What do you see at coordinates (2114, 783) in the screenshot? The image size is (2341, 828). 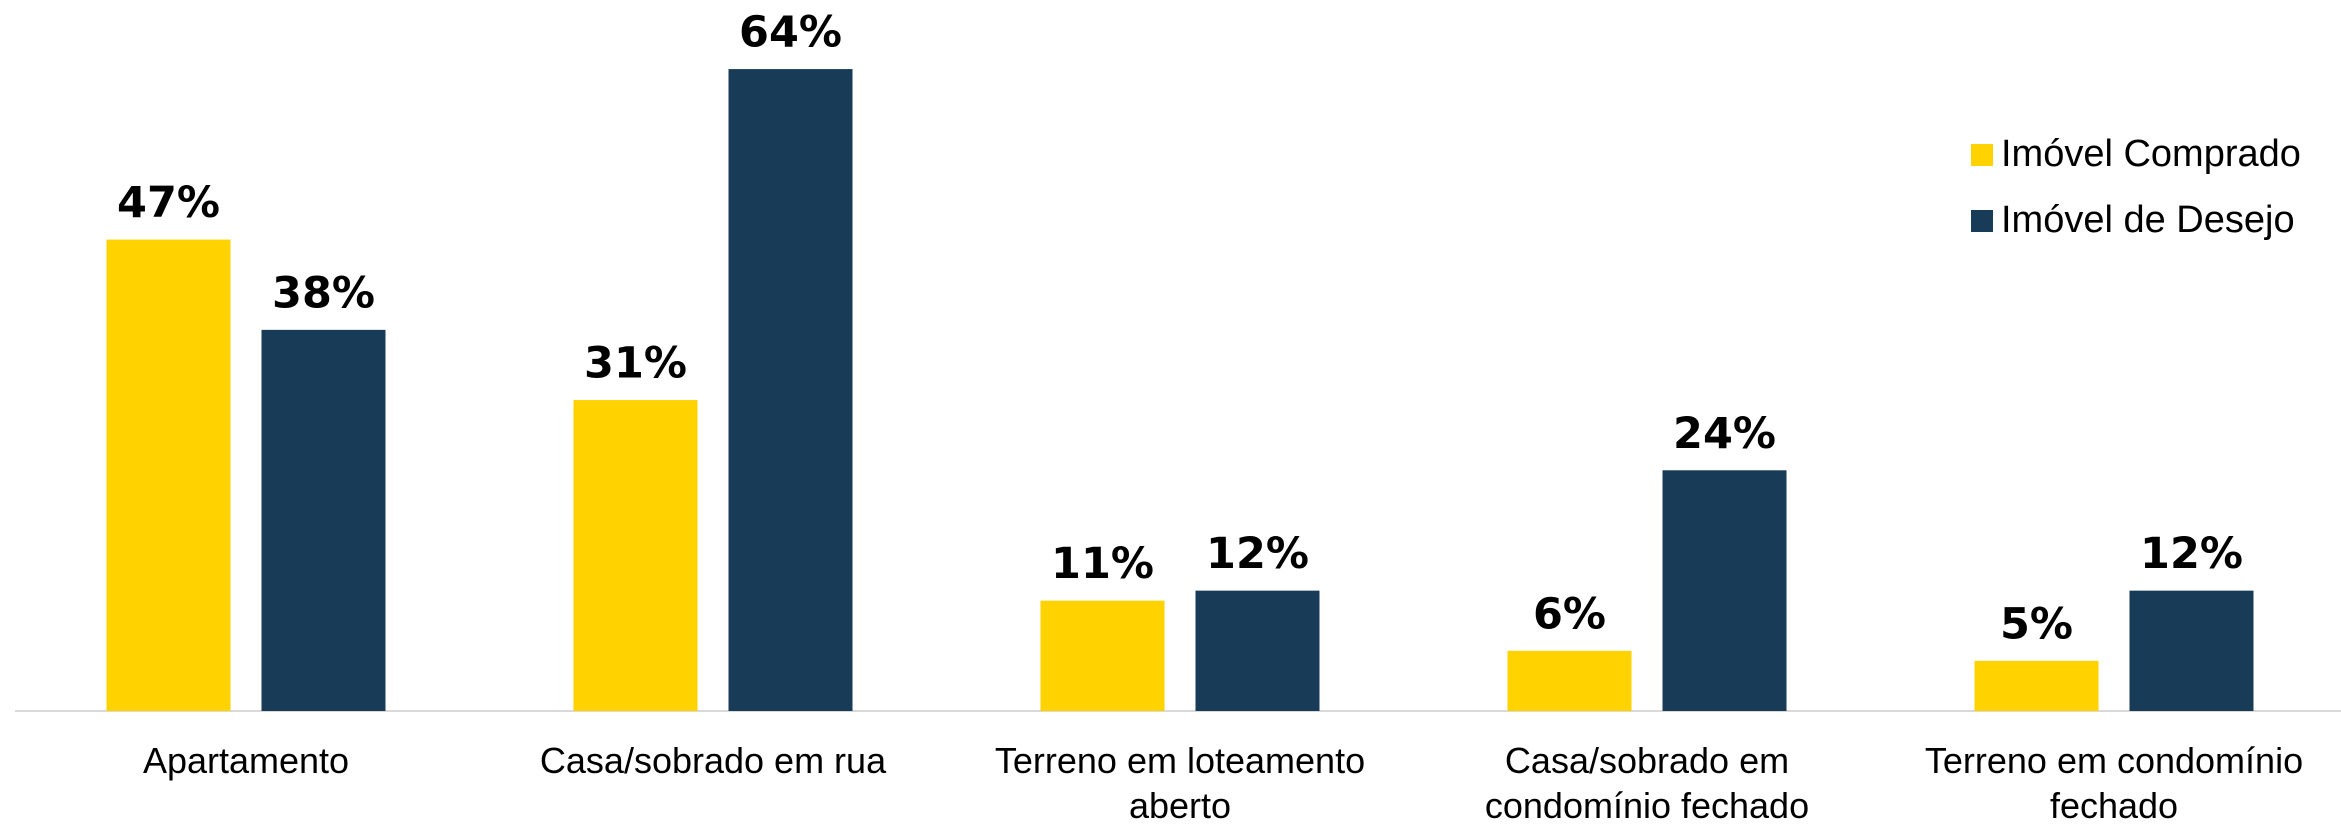 I see `x-tick-label: Terreno em condomínio fechado` at bounding box center [2114, 783].